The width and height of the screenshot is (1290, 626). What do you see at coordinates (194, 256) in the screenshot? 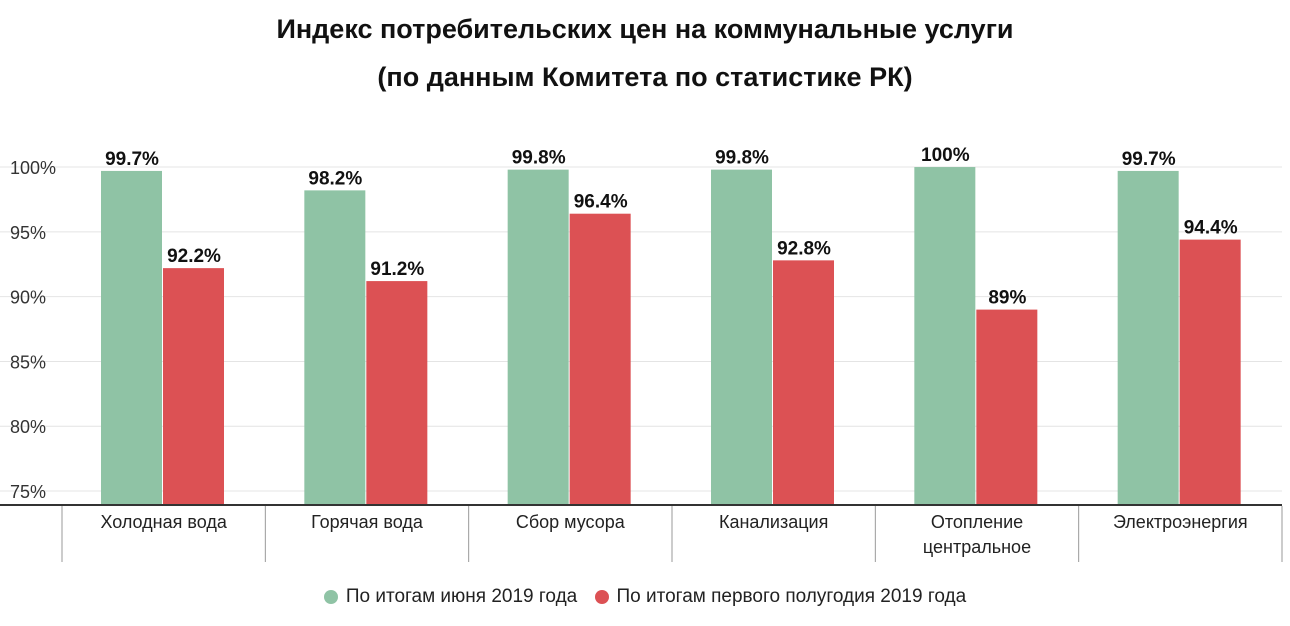
I see `data-label: 92.2%` at bounding box center [194, 256].